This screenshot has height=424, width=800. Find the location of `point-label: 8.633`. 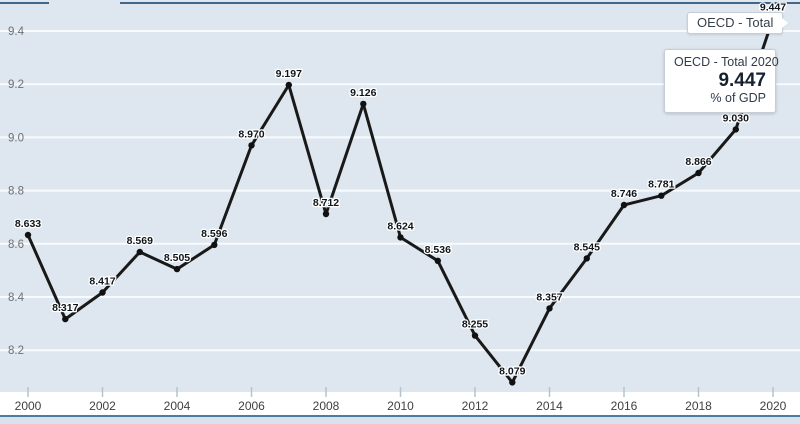

point-label: 8.633 is located at coordinates (28, 224).